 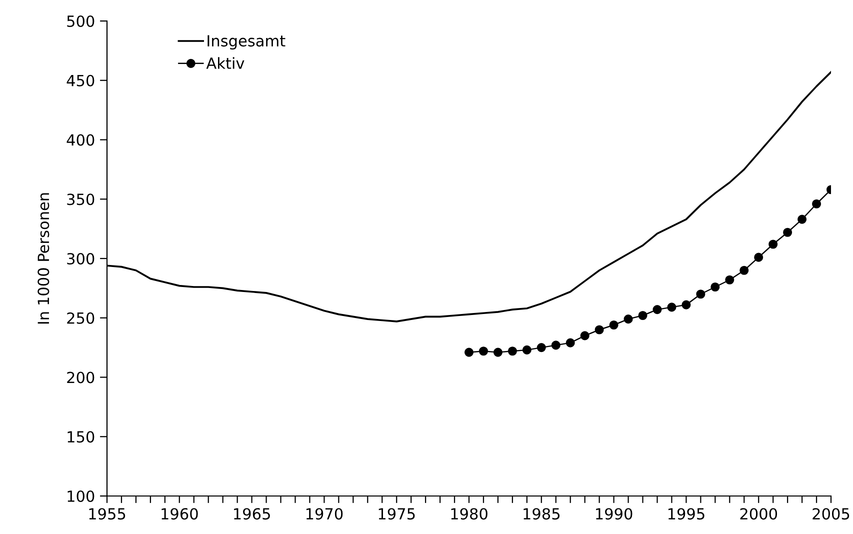 I want to click on y-tick-label: 400, so click(x=80, y=140).